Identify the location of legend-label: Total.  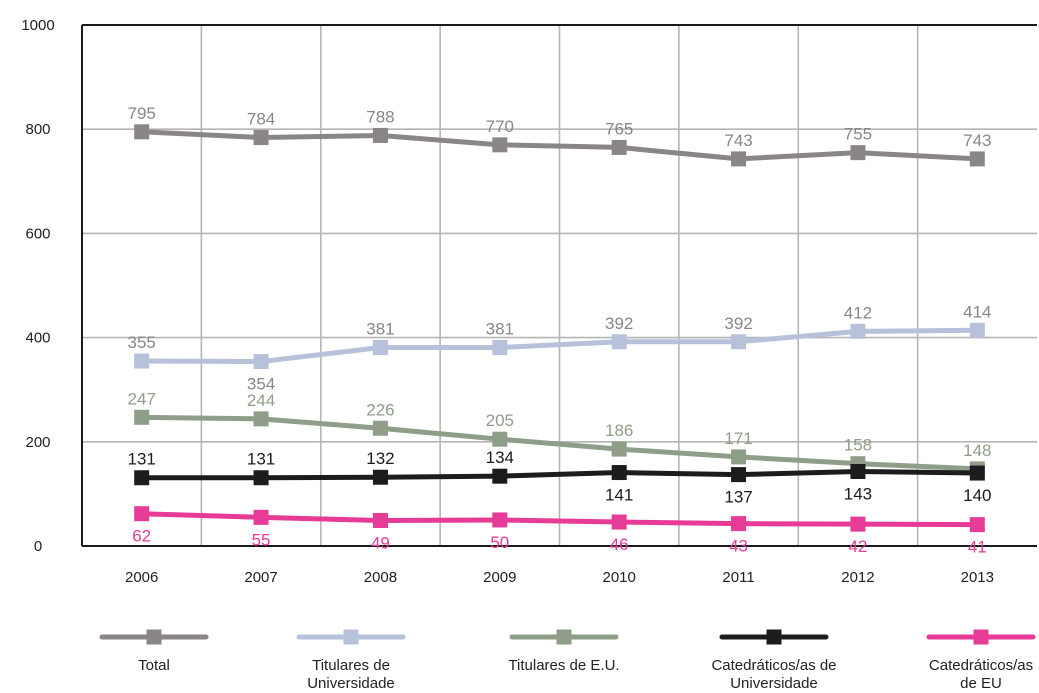
(154, 665).